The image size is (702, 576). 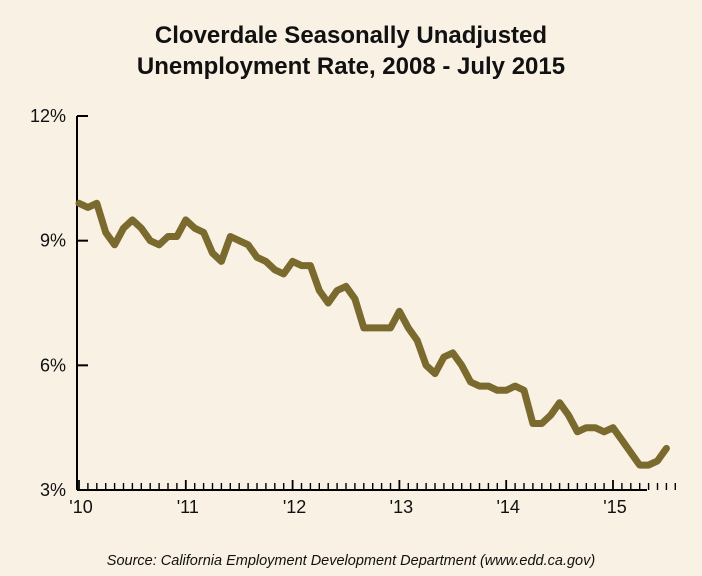 I want to click on x-tick-label: '15, so click(x=614, y=507).